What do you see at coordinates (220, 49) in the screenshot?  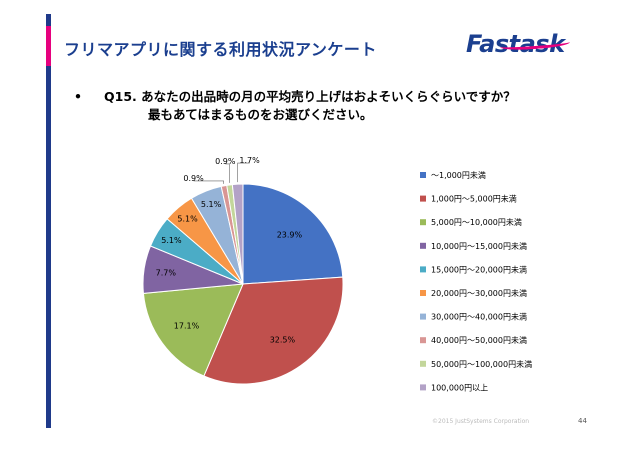 I see `page-title: フリマアプリに関する利用状況アンケート` at bounding box center [220, 49].